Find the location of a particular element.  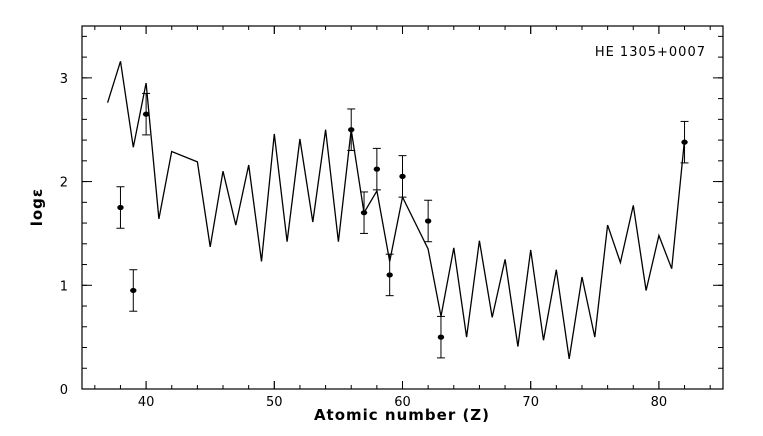

x-tick-label: 60 is located at coordinates (402, 402).